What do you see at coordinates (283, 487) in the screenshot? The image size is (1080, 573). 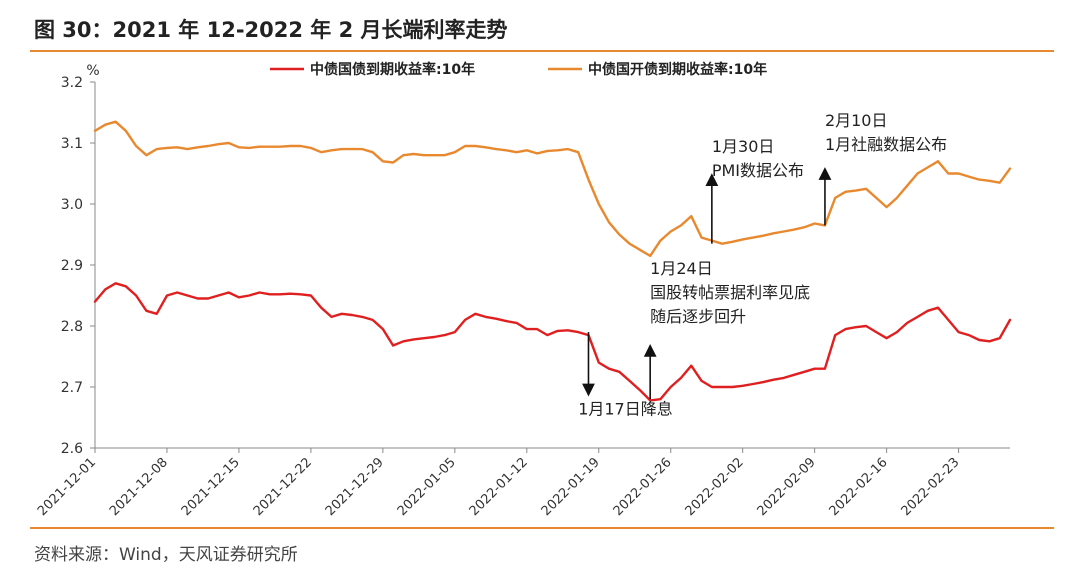 I see `x-tick-label: 2021-12-22` at bounding box center [283, 487].